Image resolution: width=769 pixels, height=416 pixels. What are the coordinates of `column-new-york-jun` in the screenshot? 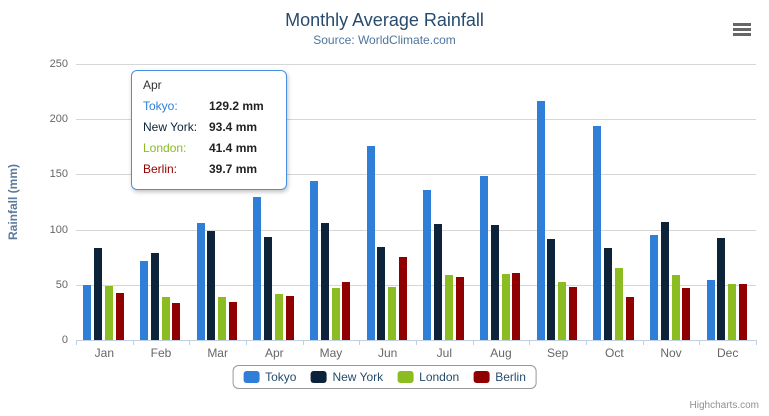 It's located at (381, 293).